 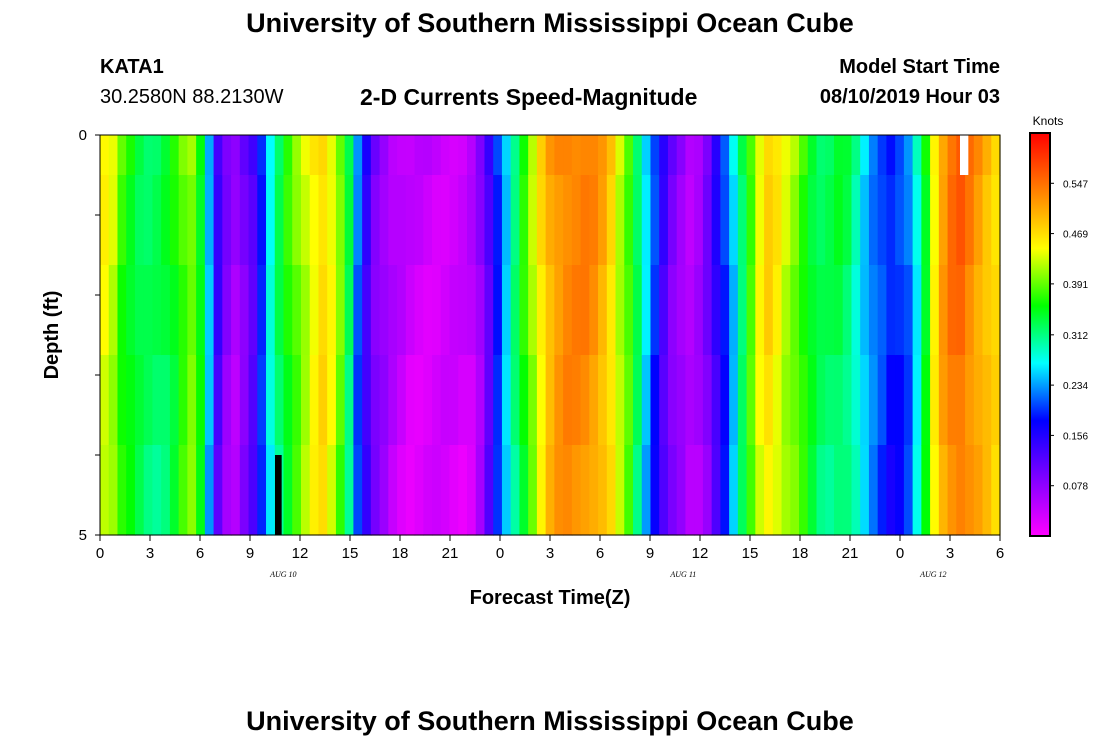 I want to click on y-axis-title: Depth (ft), so click(x=52, y=335).